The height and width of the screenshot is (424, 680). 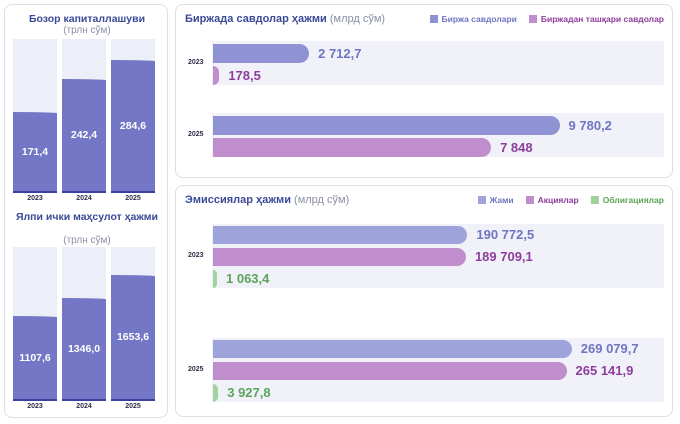 What do you see at coordinates (84, 135) in the screenshot?
I see `market-cap-bar-2024: 242,4` at bounding box center [84, 135].